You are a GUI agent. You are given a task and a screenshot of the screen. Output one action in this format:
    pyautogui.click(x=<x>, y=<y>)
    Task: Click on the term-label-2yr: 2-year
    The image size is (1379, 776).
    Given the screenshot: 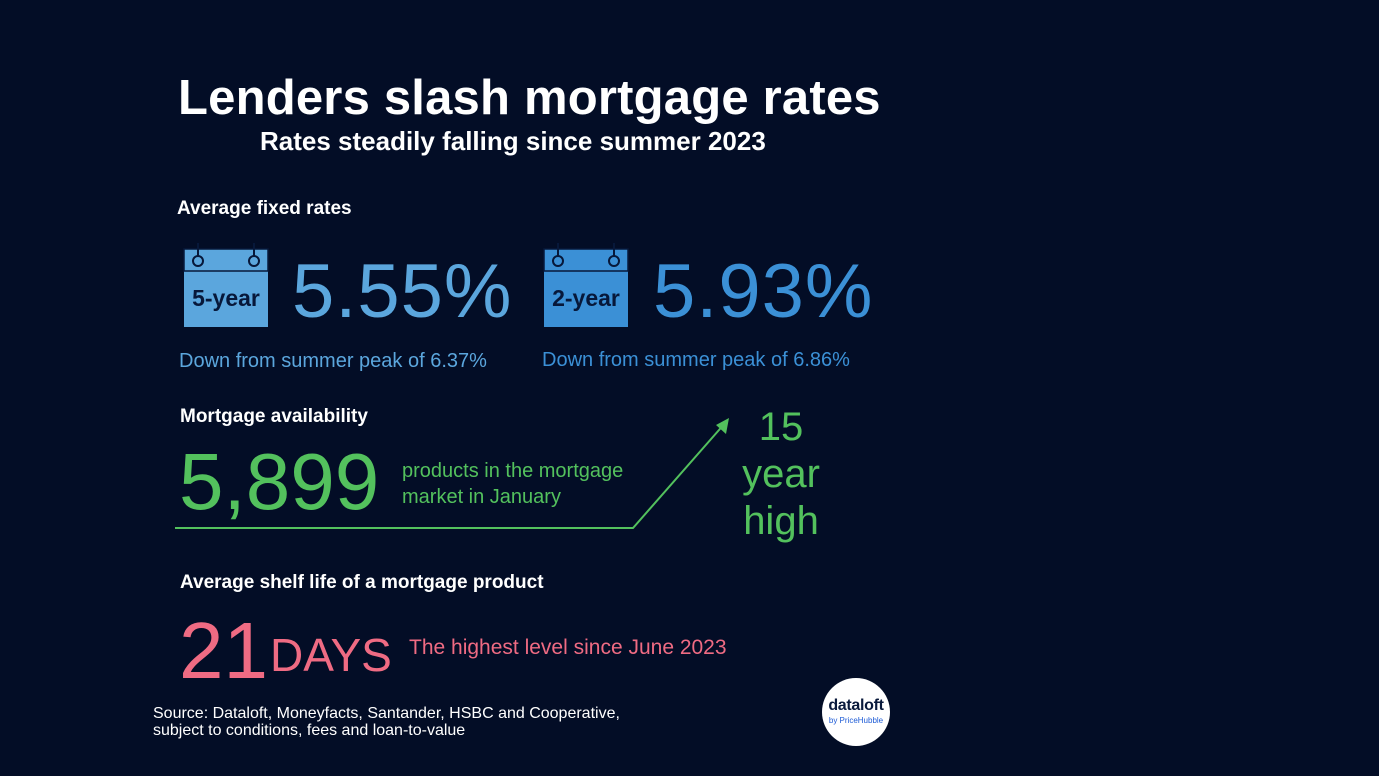 What is the action you would take?
    pyautogui.click(x=586, y=298)
    